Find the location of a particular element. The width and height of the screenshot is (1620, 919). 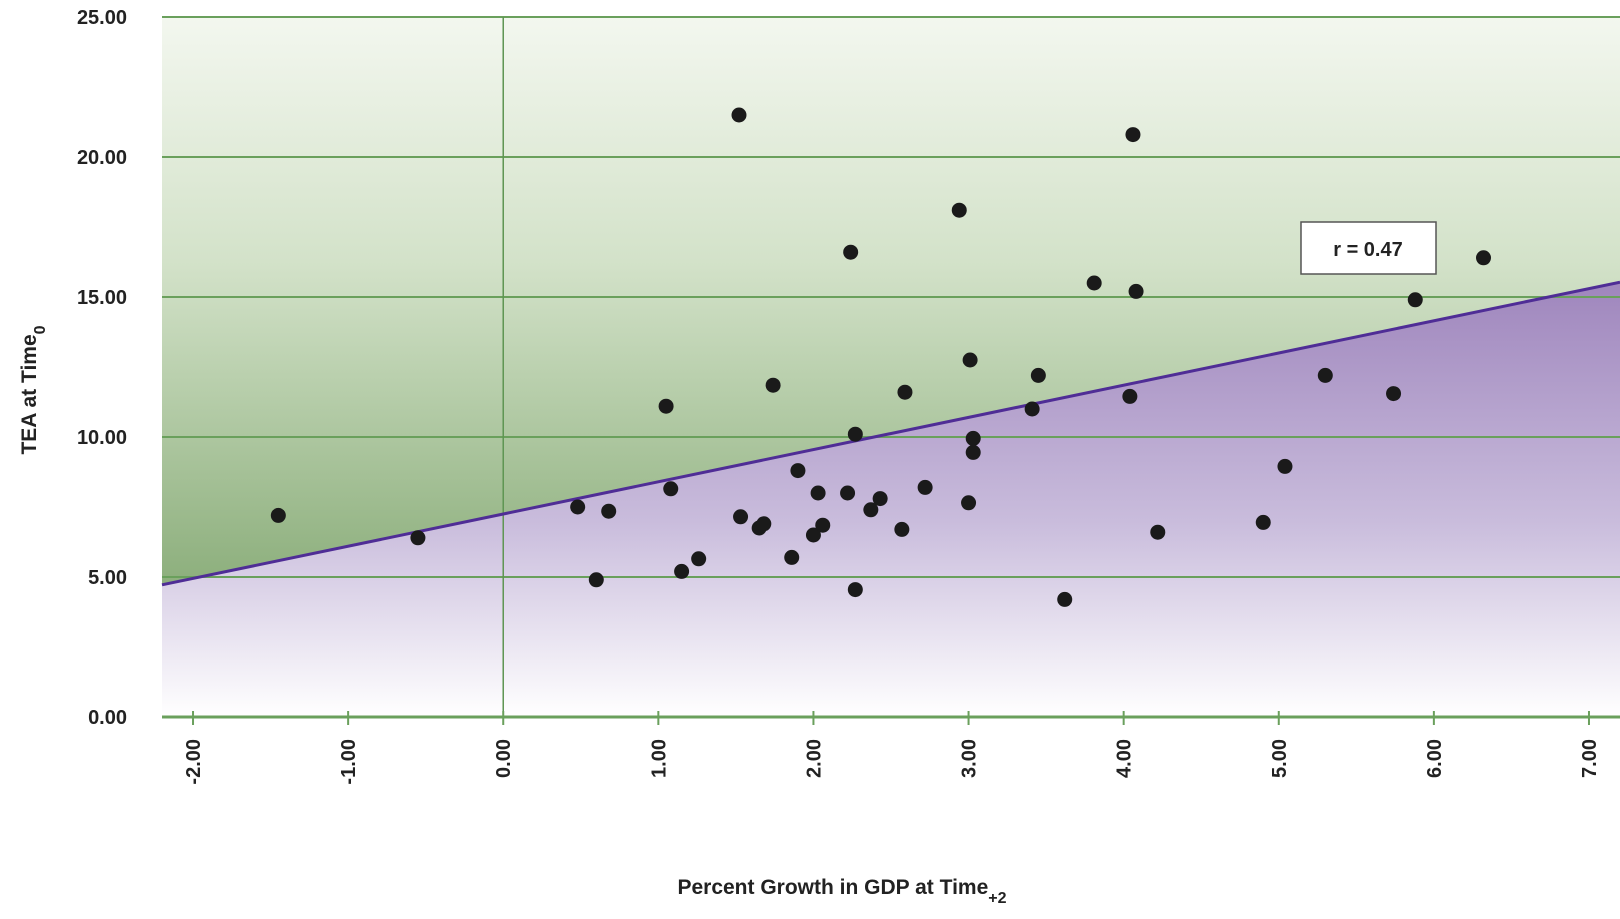

x-tick-label: -2.00 is located at coordinates (194, 762).